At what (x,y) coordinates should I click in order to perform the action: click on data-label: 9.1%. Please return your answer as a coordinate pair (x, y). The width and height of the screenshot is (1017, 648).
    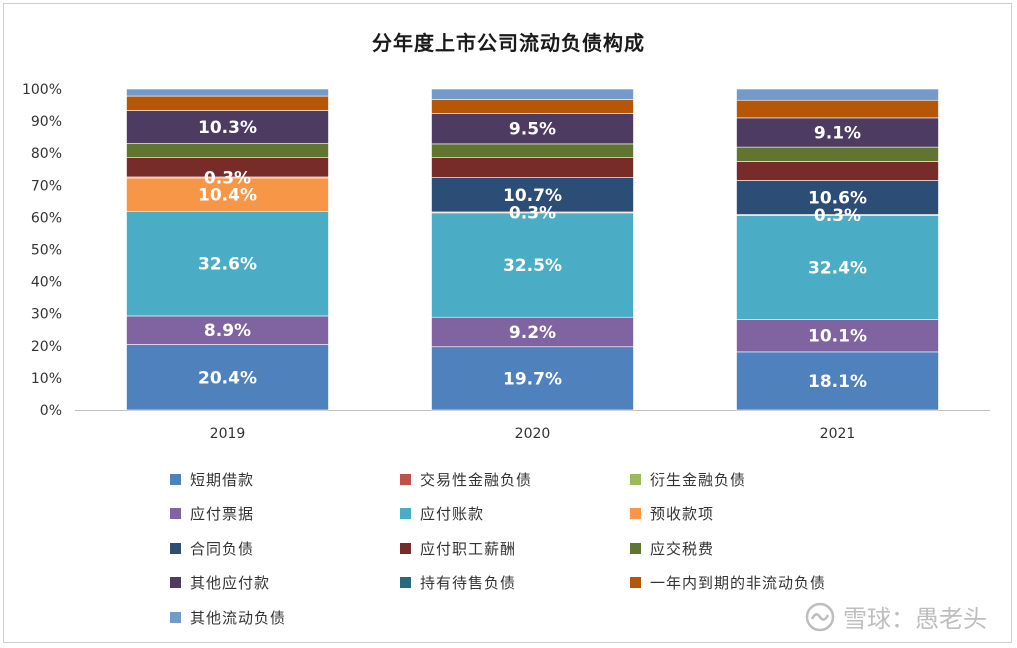
    Looking at the image, I should click on (837, 133).